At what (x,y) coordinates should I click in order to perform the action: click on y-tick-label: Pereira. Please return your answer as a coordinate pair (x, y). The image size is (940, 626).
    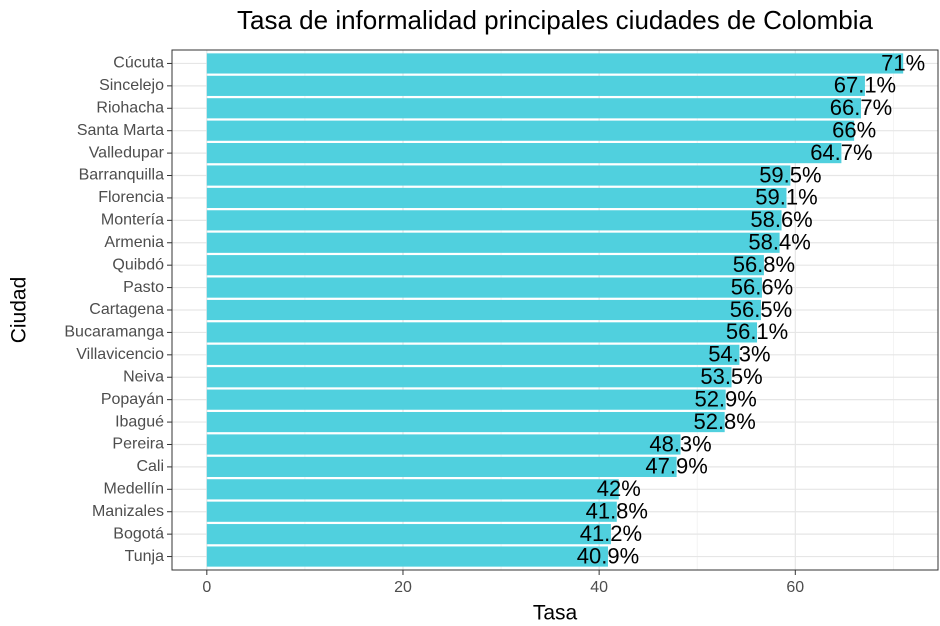
    Looking at the image, I should click on (138, 444).